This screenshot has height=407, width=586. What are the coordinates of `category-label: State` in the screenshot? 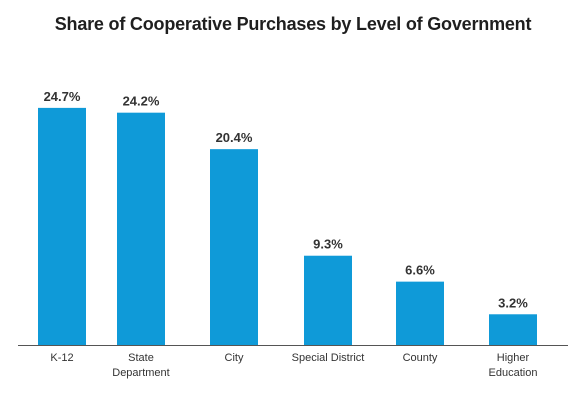 It's located at (141, 358).